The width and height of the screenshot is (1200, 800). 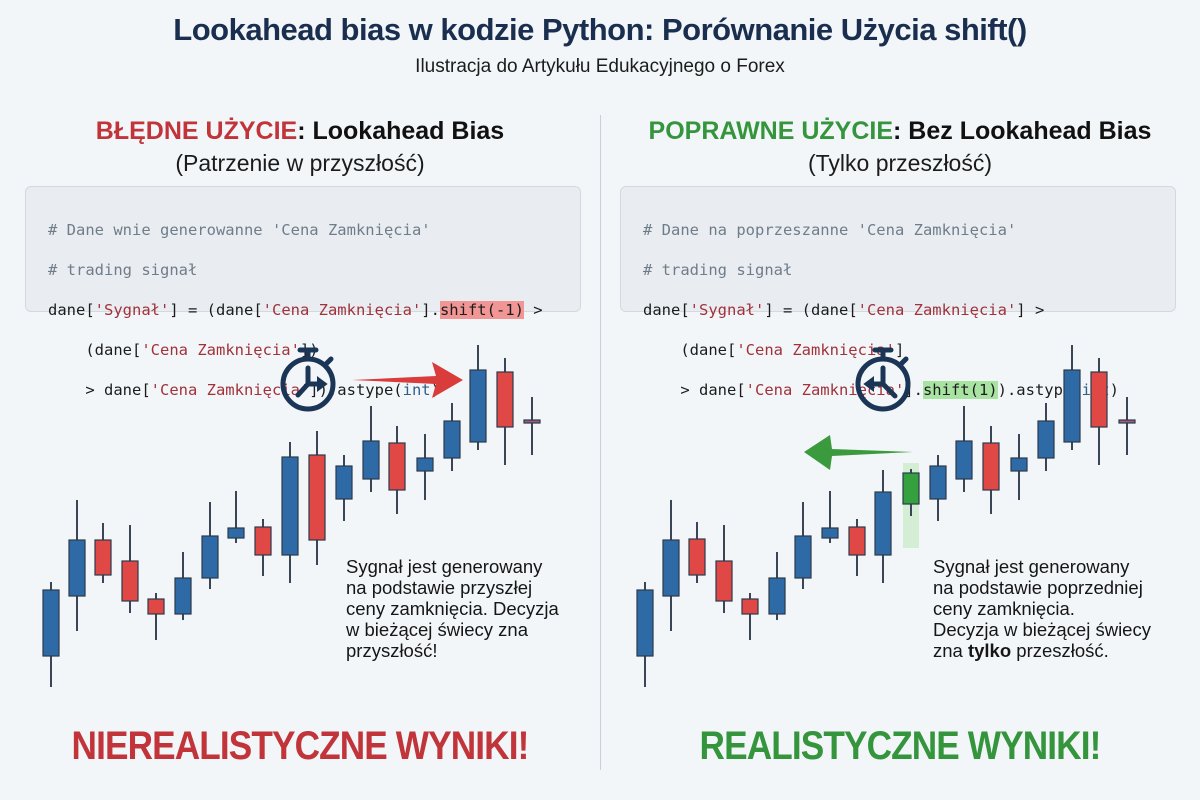 I want to click on left-label-colored: BŁĘDNE UŻYCIE, so click(x=196, y=131).